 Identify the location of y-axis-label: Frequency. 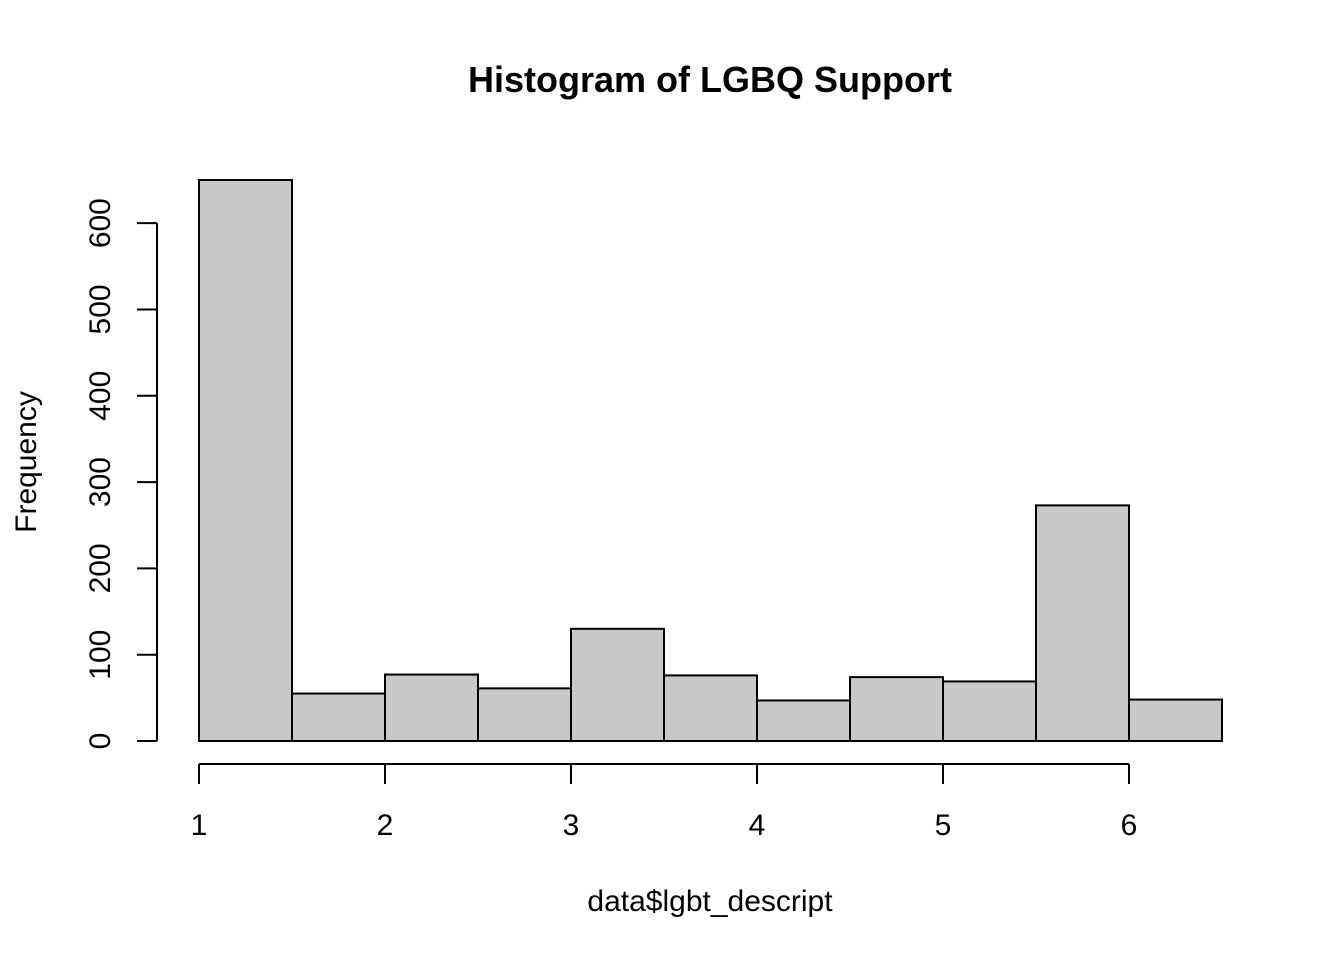
(26, 462).